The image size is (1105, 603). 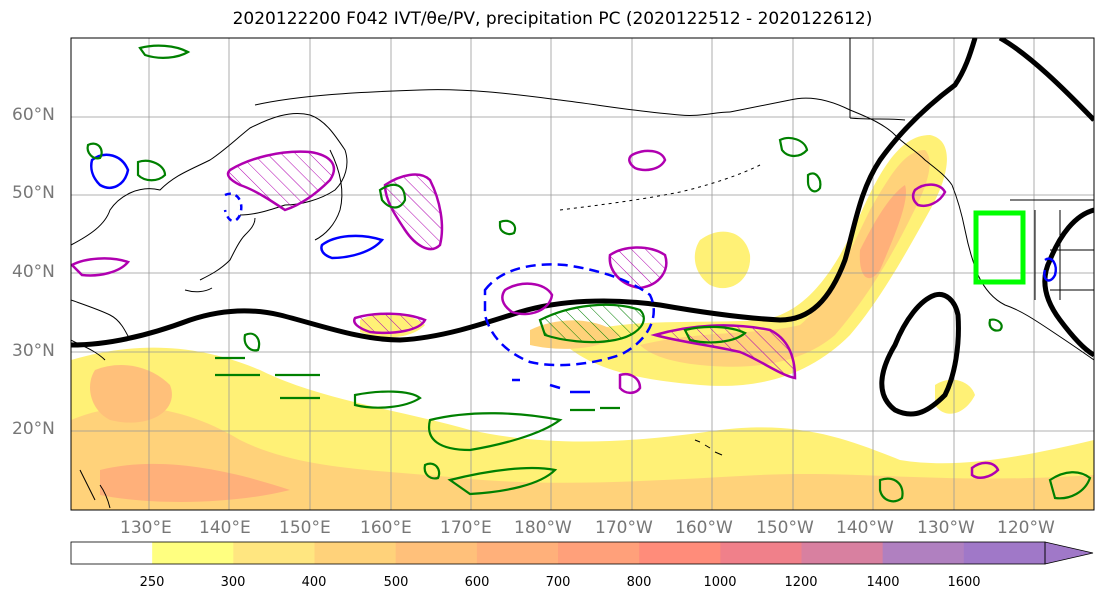 What do you see at coordinates (801, 582) in the screenshot?
I see `colorbar-tick: 1200` at bounding box center [801, 582].